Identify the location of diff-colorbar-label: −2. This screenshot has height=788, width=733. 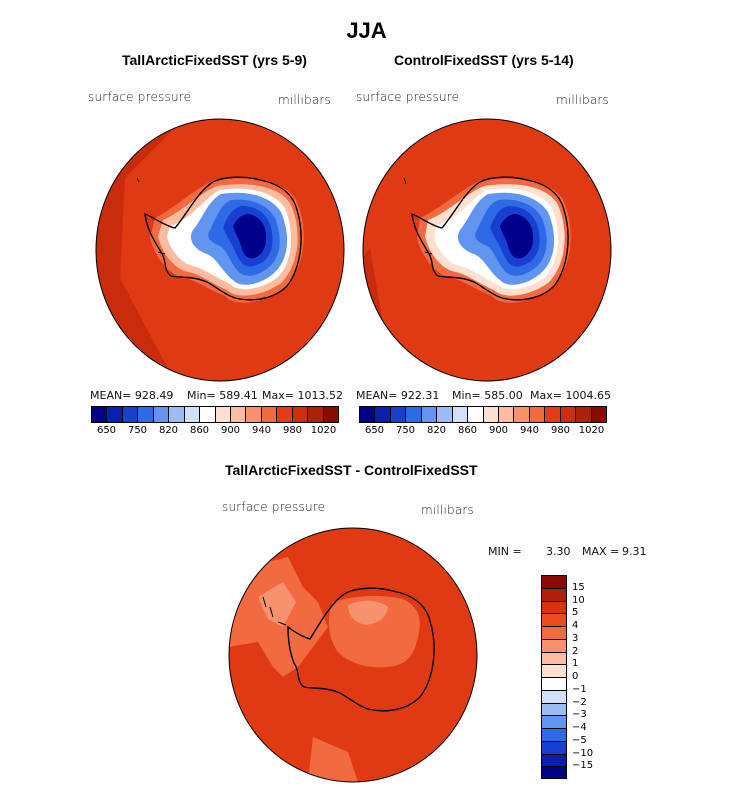
(579, 702).